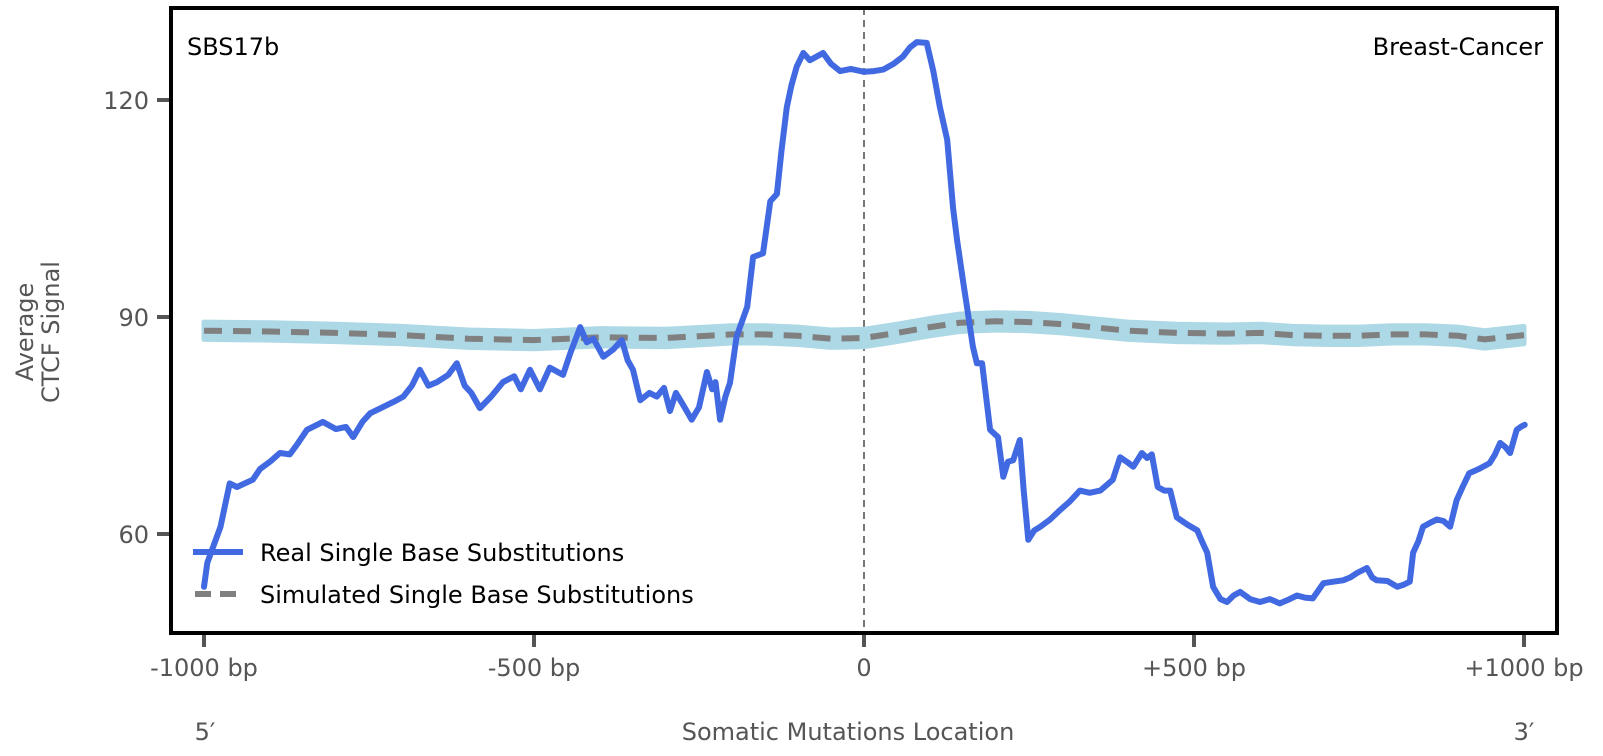 This screenshot has width=1603, height=756. I want to click on x-tick-label: 0, so click(863, 668).